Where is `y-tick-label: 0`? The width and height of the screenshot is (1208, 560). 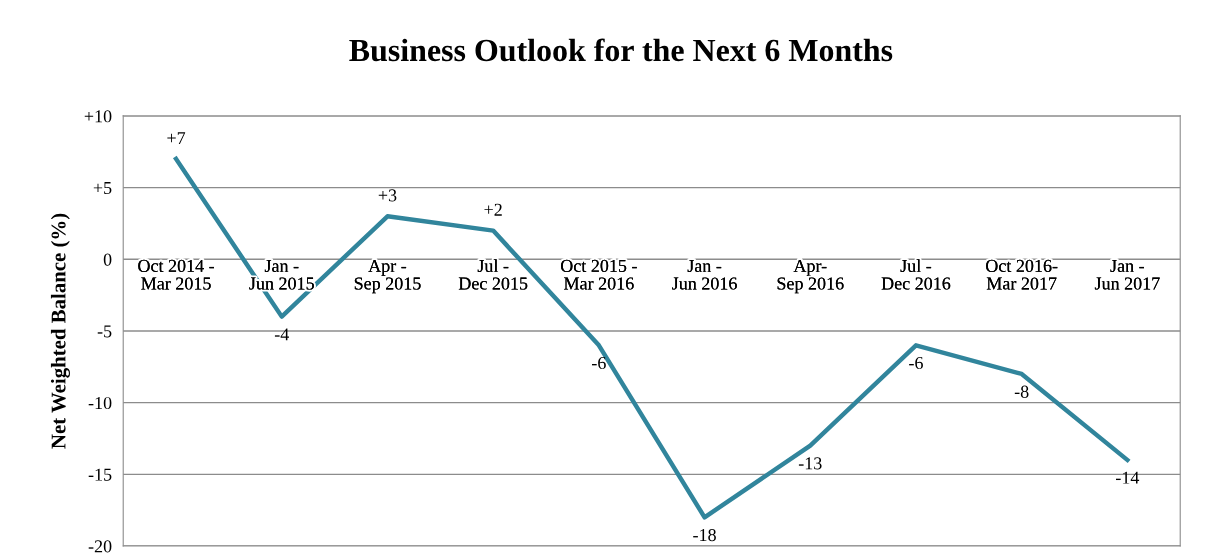 y-tick-label: 0 is located at coordinates (107, 259).